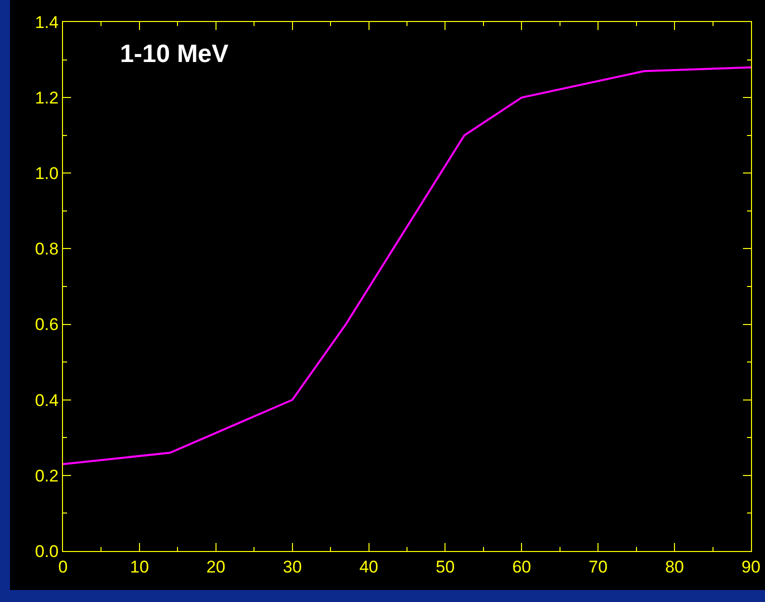 This screenshot has width=765, height=602. I want to click on x-tick-label: 50, so click(445, 566).